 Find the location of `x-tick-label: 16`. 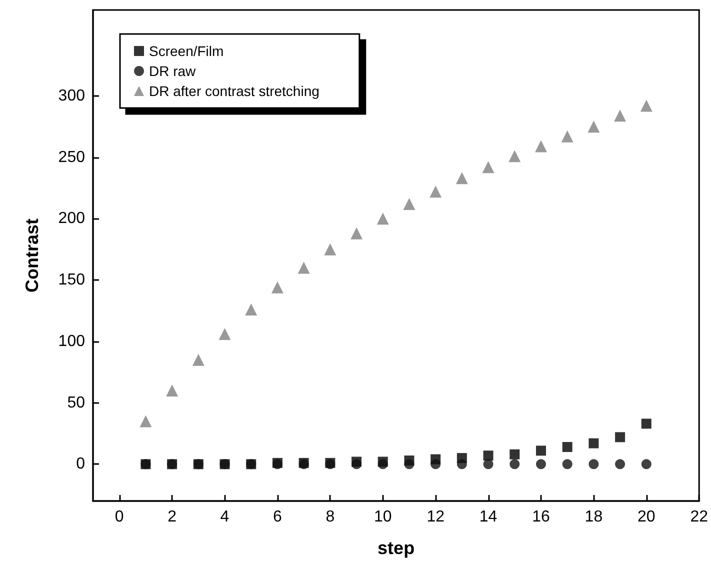

x-tick-label: 16 is located at coordinates (541, 517).